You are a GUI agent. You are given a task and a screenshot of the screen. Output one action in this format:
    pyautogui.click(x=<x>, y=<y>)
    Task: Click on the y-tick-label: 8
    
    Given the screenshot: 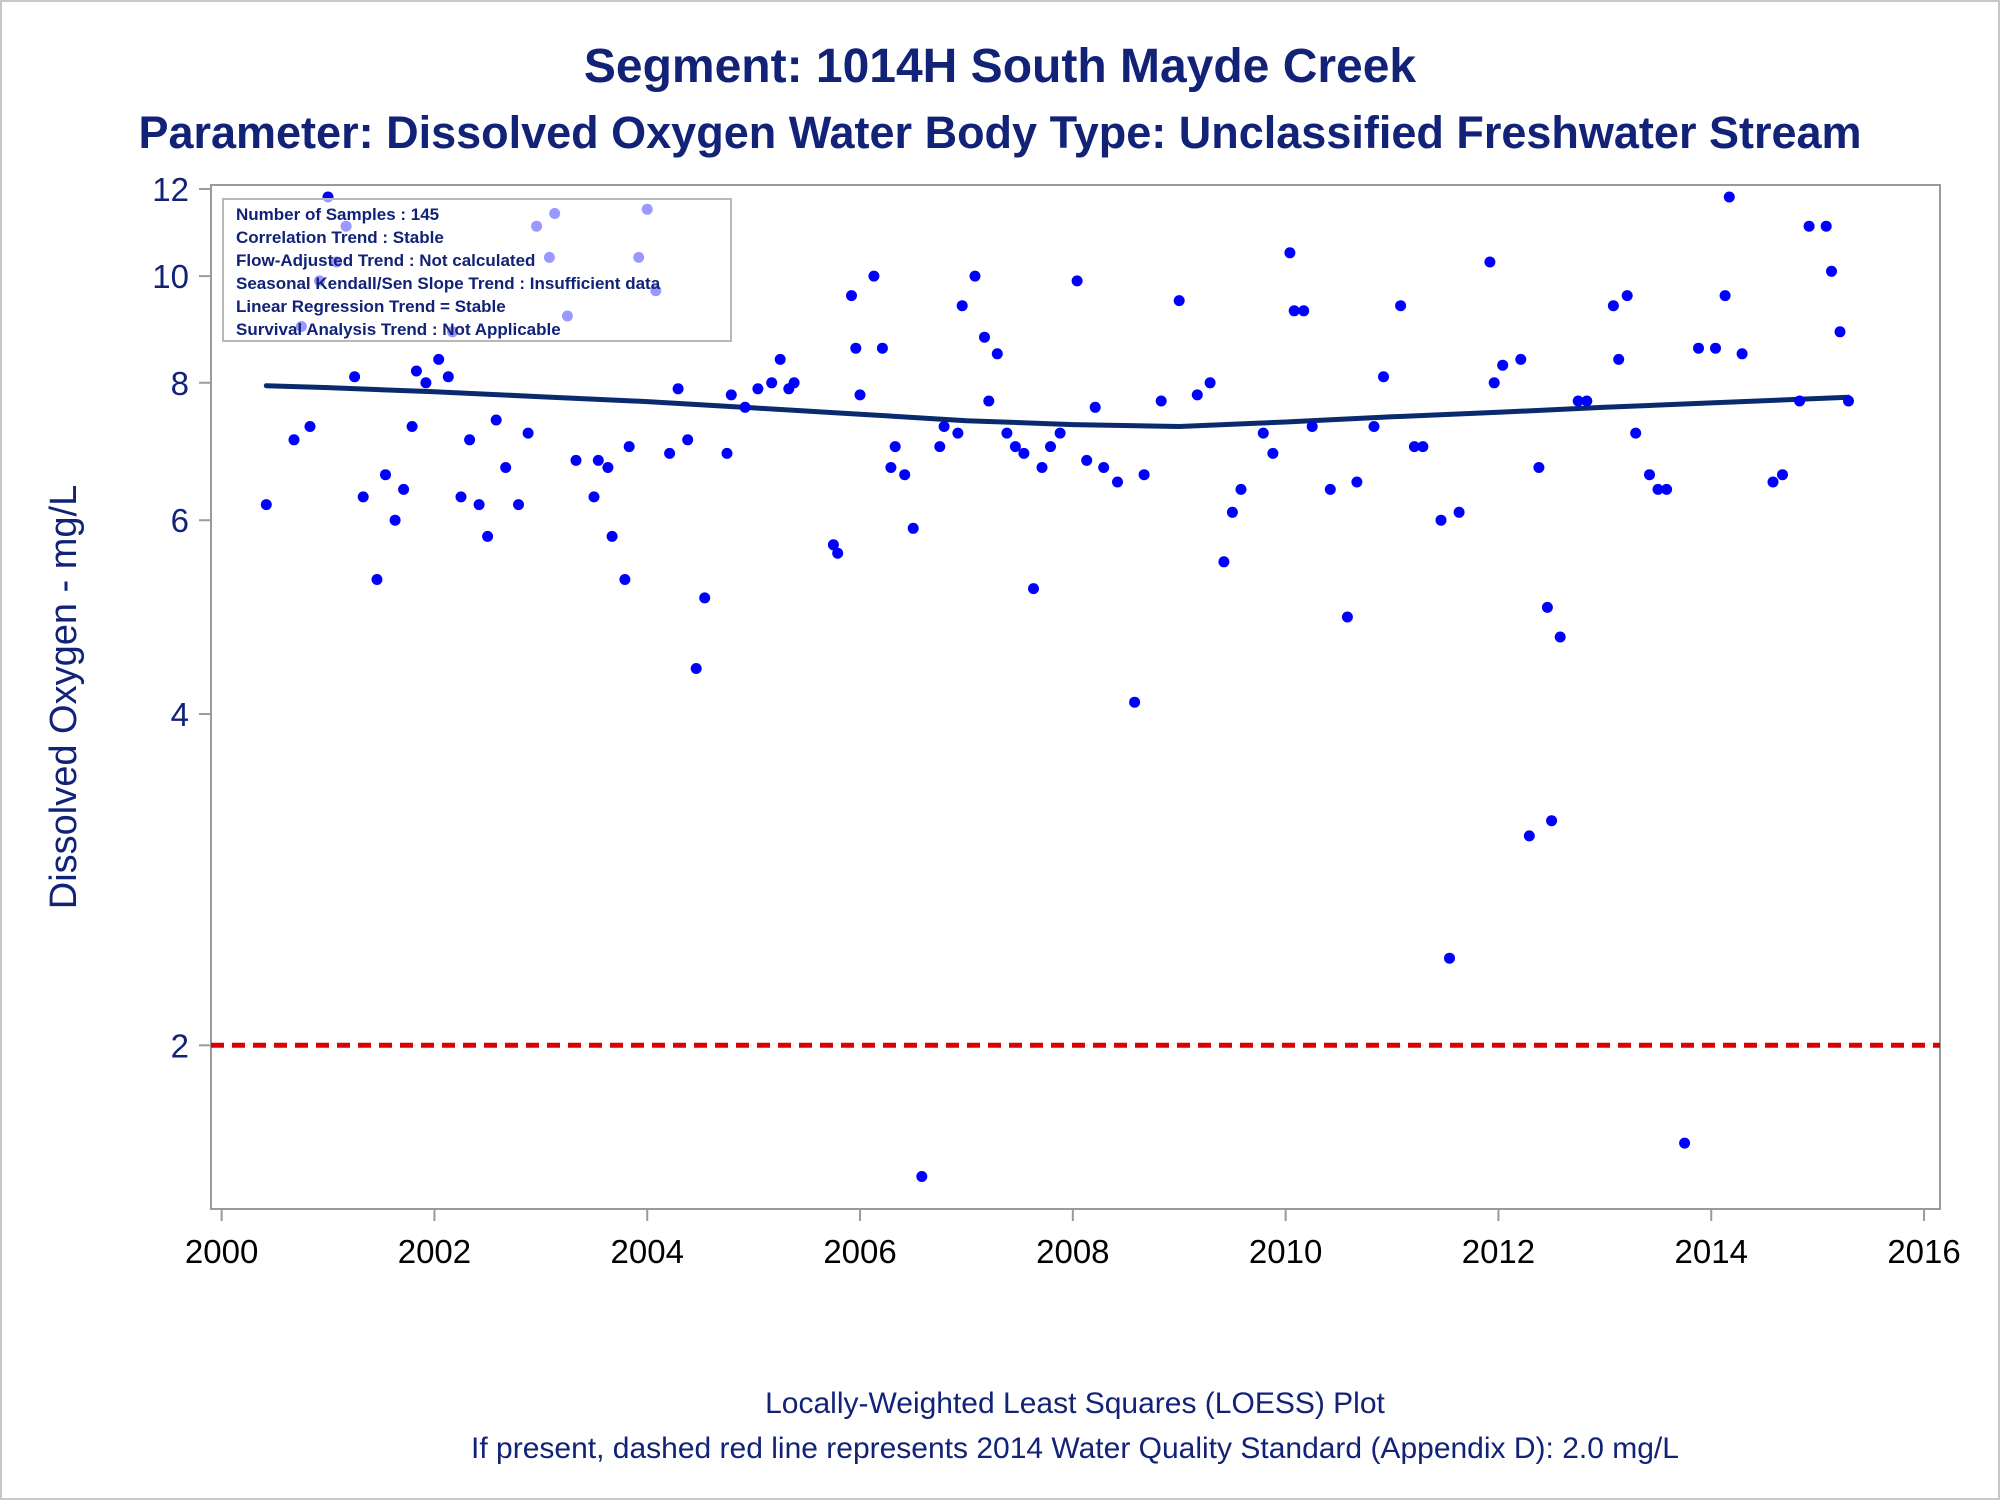 What is the action you would take?
    pyautogui.click(x=180, y=383)
    